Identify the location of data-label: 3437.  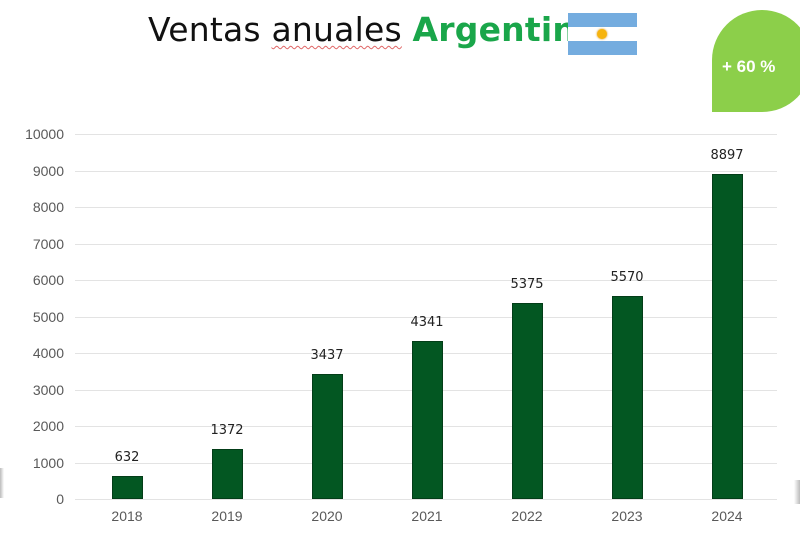
(327, 355).